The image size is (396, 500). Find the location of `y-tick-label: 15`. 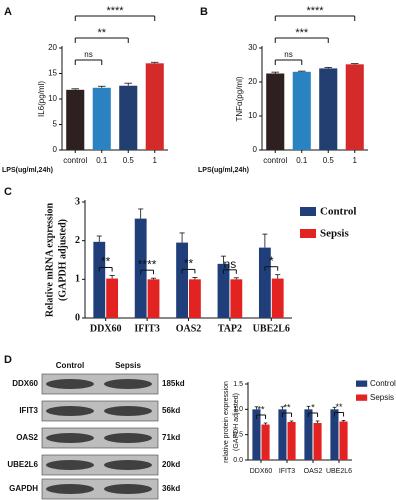

y-tick-label: 15 is located at coordinates (52, 73).